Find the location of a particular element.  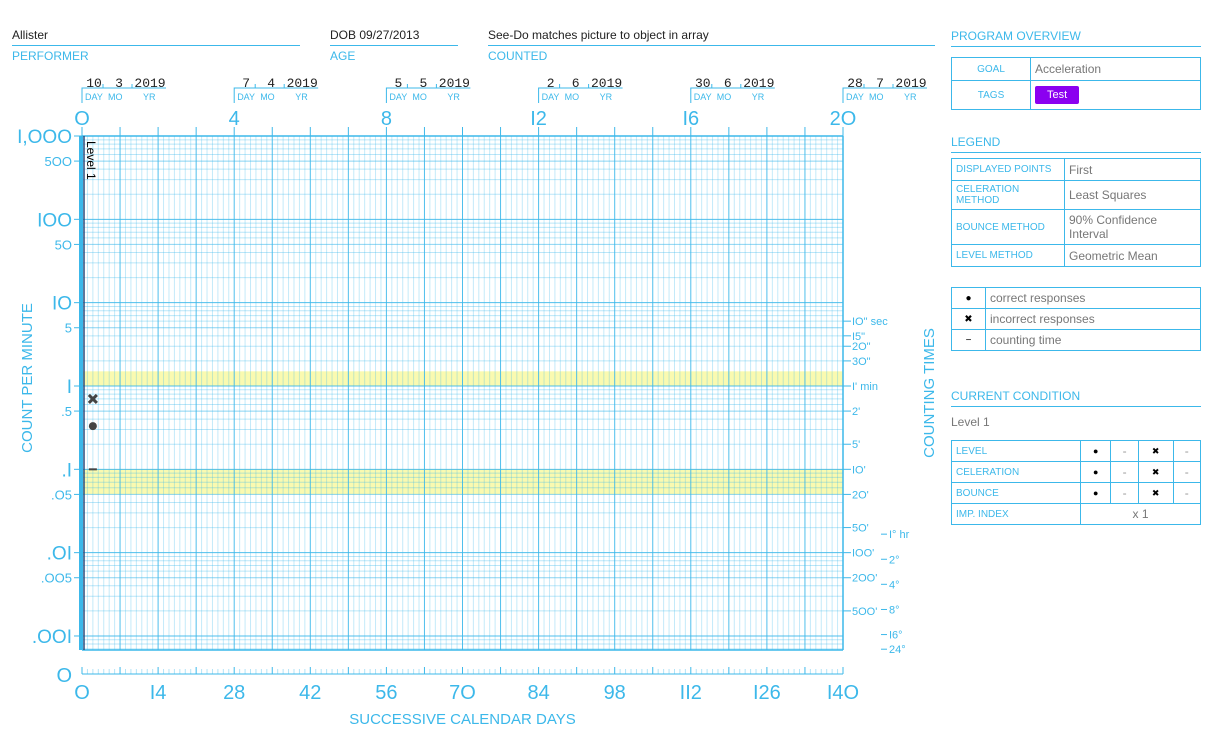

goal-value: Acceleration is located at coordinates (1115, 69).